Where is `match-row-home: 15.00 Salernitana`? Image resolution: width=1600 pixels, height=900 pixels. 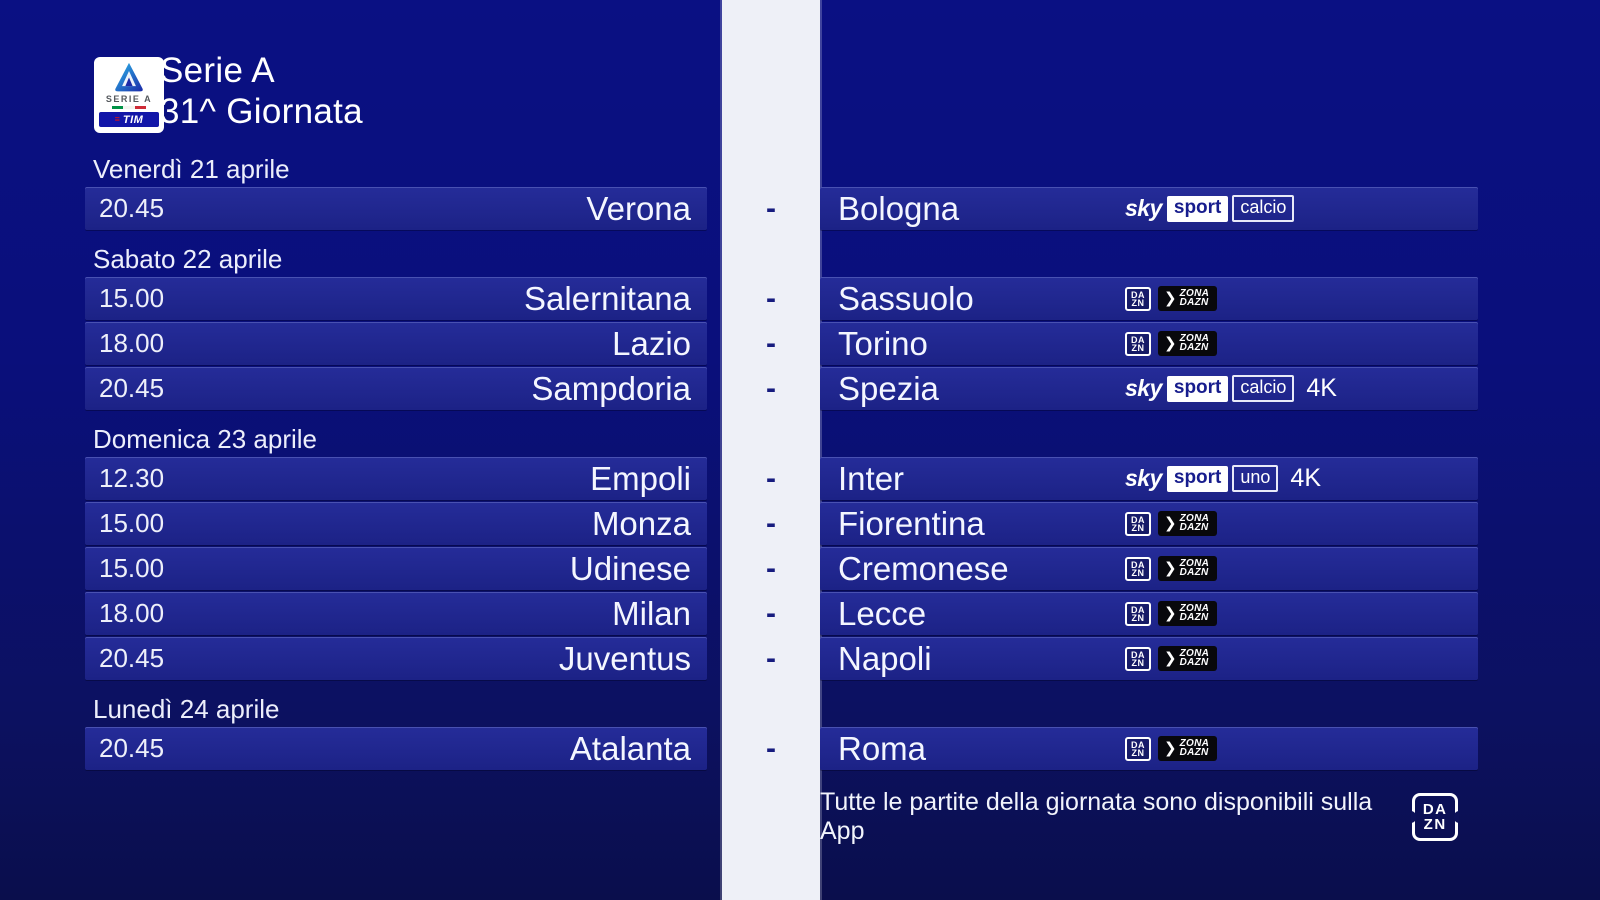 match-row-home: 15.00 Salernitana is located at coordinates (396, 298).